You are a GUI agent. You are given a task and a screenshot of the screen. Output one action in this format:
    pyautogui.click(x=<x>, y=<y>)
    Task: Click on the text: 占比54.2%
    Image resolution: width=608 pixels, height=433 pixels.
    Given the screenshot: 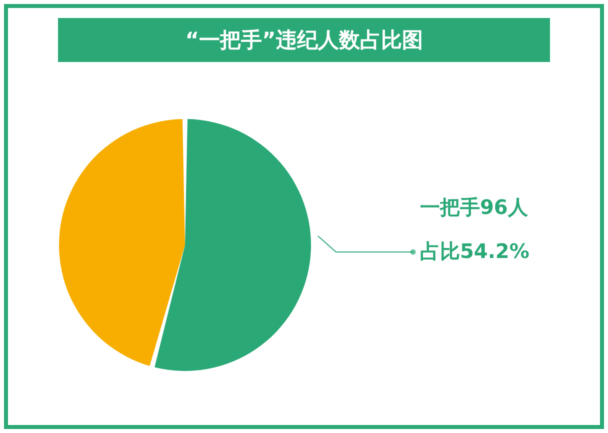 What is the action you would take?
    pyautogui.click(x=475, y=251)
    